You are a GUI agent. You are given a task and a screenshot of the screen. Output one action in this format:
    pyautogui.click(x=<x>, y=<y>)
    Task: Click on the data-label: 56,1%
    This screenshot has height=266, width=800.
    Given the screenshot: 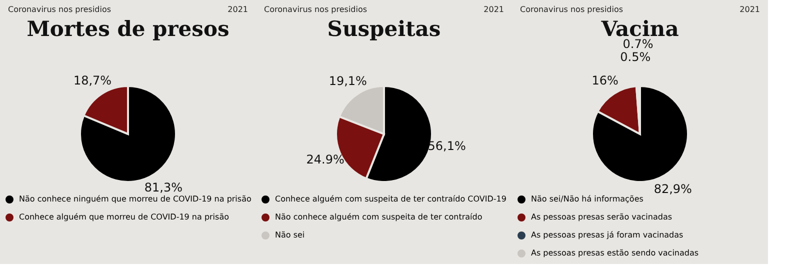 What is the action you would take?
    pyautogui.click(x=447, y=146)
    